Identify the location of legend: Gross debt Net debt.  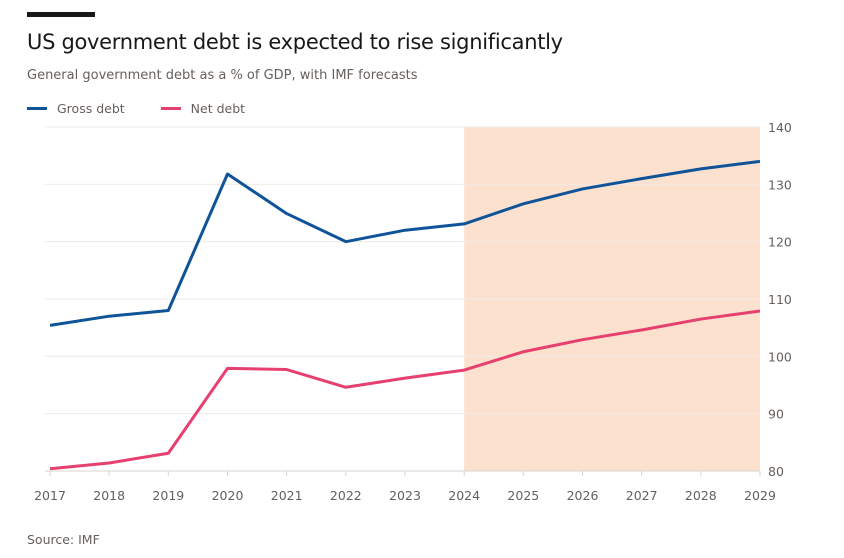
(136, 108).